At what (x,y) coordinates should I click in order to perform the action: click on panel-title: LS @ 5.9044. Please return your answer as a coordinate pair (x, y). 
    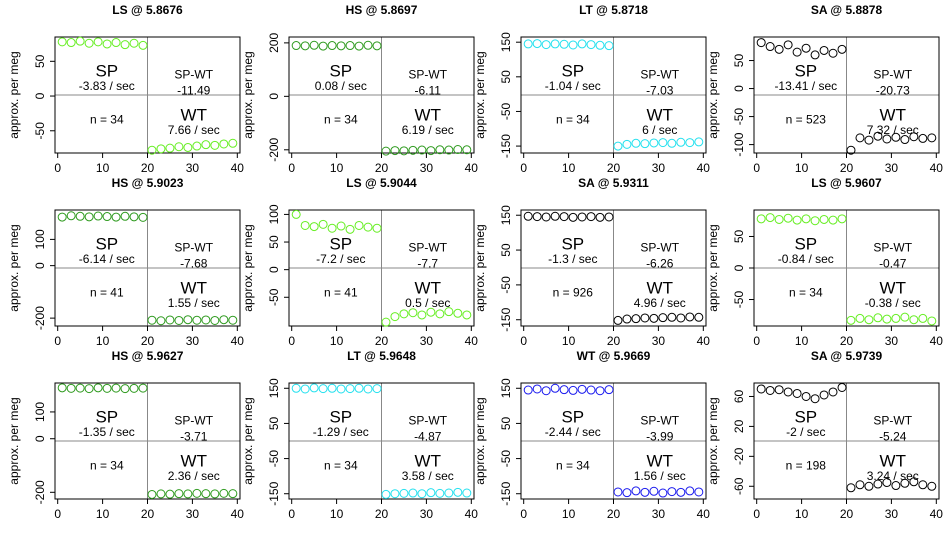
    Looking at the image, I should click on (381, 183).